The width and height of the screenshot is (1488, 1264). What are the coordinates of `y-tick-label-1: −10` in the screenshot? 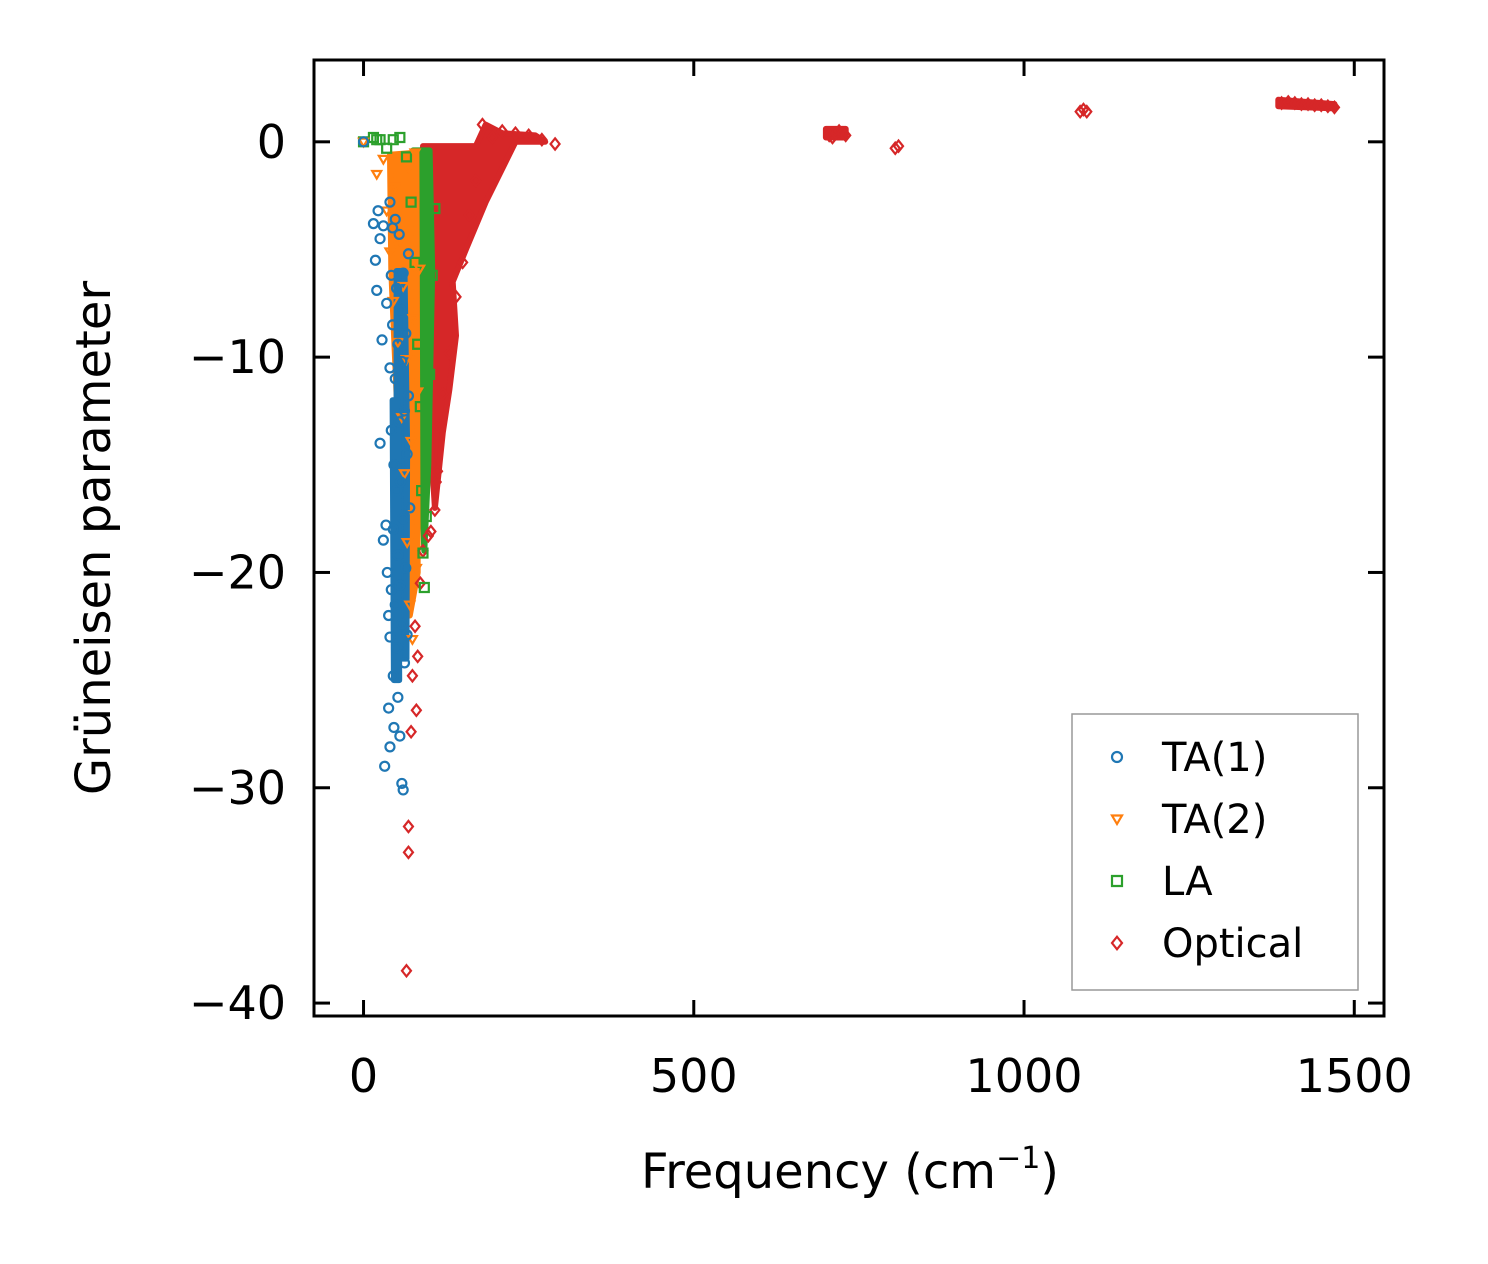 It's located at (237, 357).